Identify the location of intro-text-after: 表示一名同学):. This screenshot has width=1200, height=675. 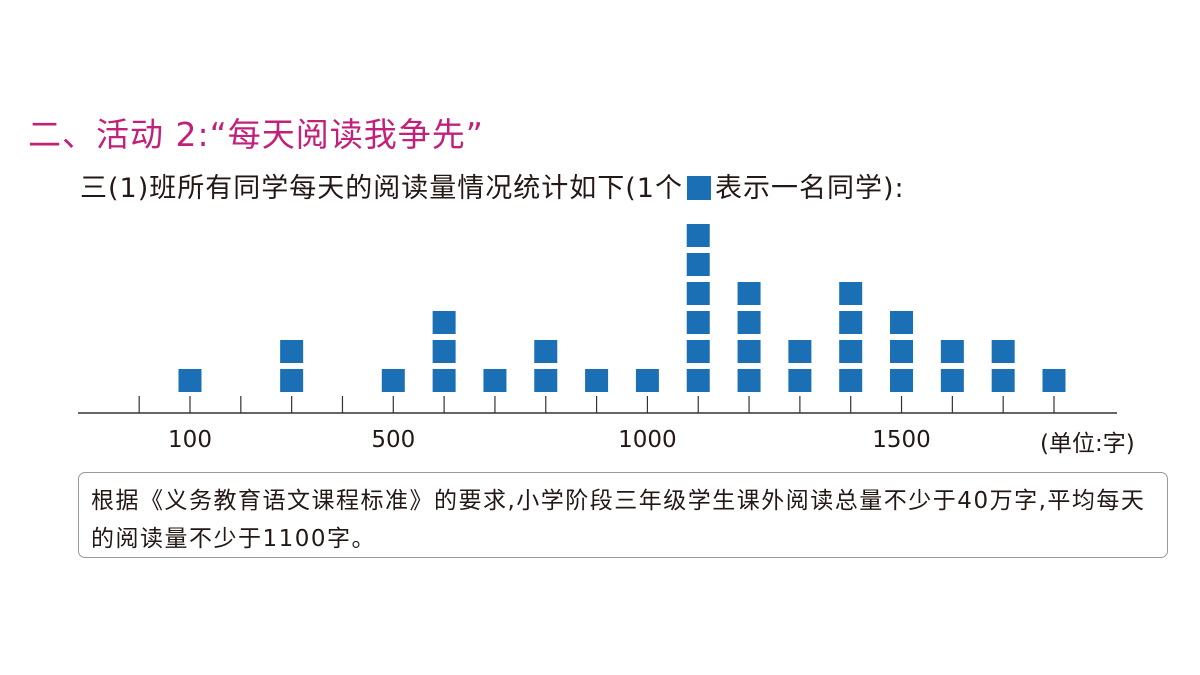
(809, 188).